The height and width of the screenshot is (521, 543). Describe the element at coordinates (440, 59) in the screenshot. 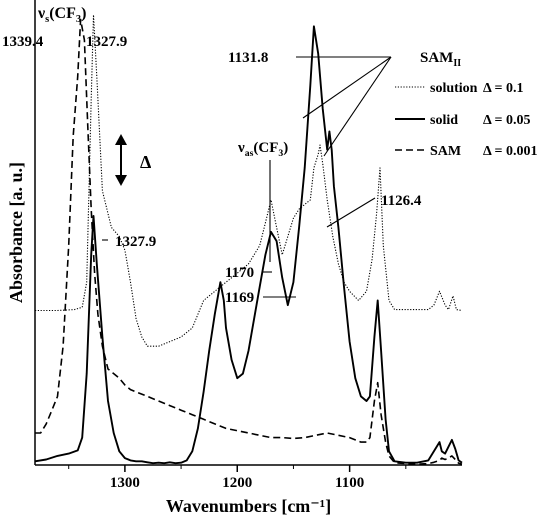

I see `legend-title: SAMII` at that location.